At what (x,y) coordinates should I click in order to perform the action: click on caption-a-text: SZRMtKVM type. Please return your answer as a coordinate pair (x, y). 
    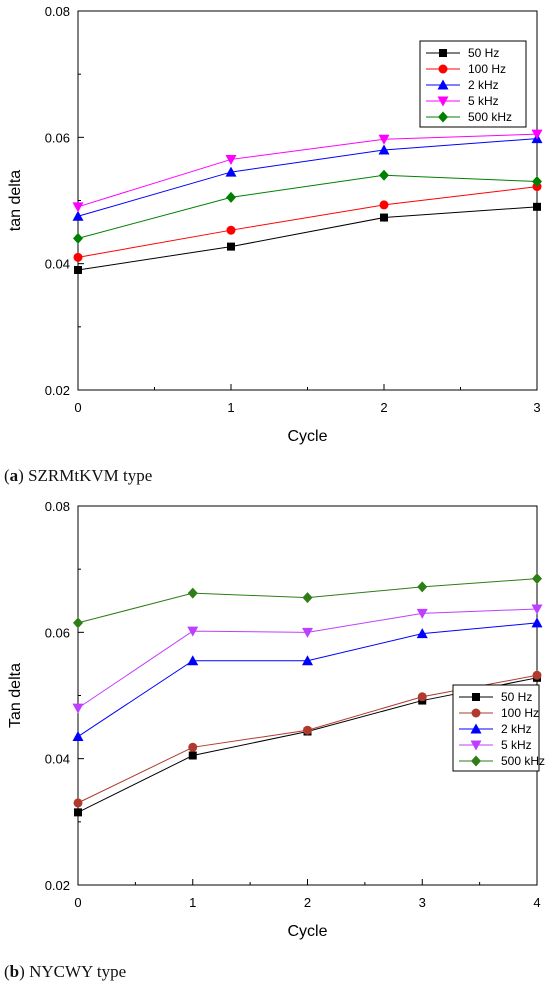
    Looking at the image, I should click on (90, 475).